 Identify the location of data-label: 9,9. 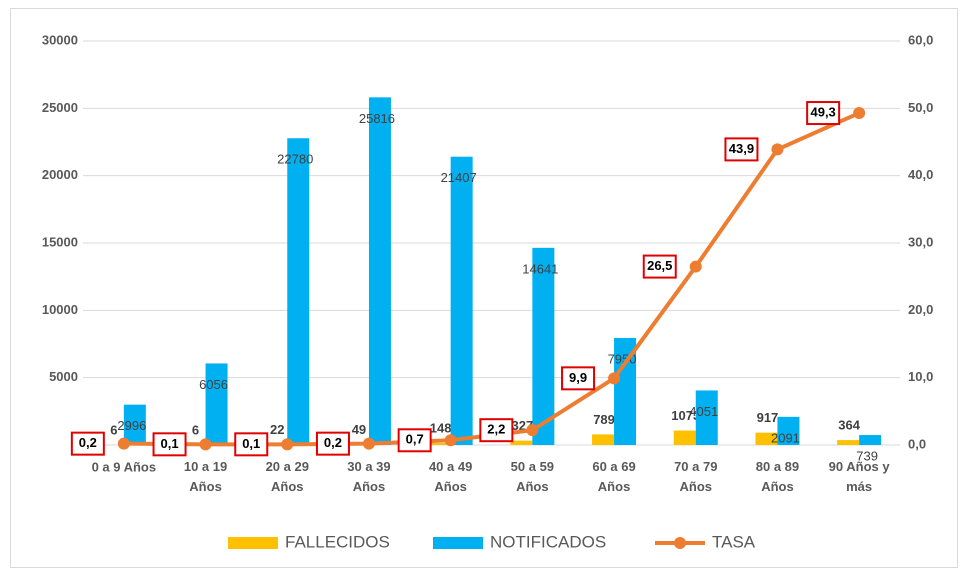
(578, 377).